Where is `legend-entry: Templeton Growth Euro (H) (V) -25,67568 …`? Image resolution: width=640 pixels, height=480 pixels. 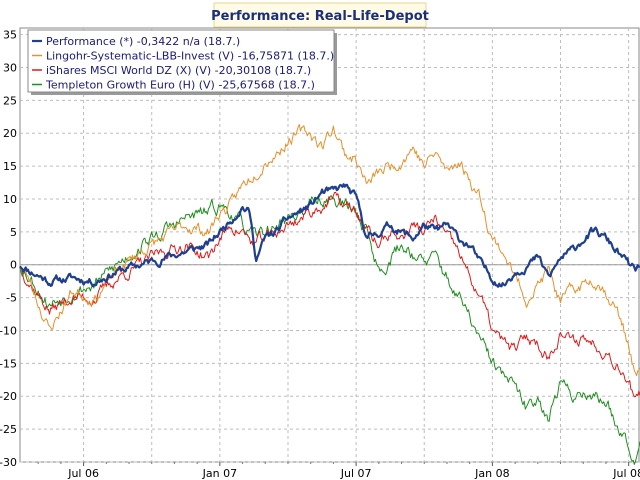 legend-entry: Templeton Growth Euro (H) (V) -25,67568 … is located at coordinates (180, 85).